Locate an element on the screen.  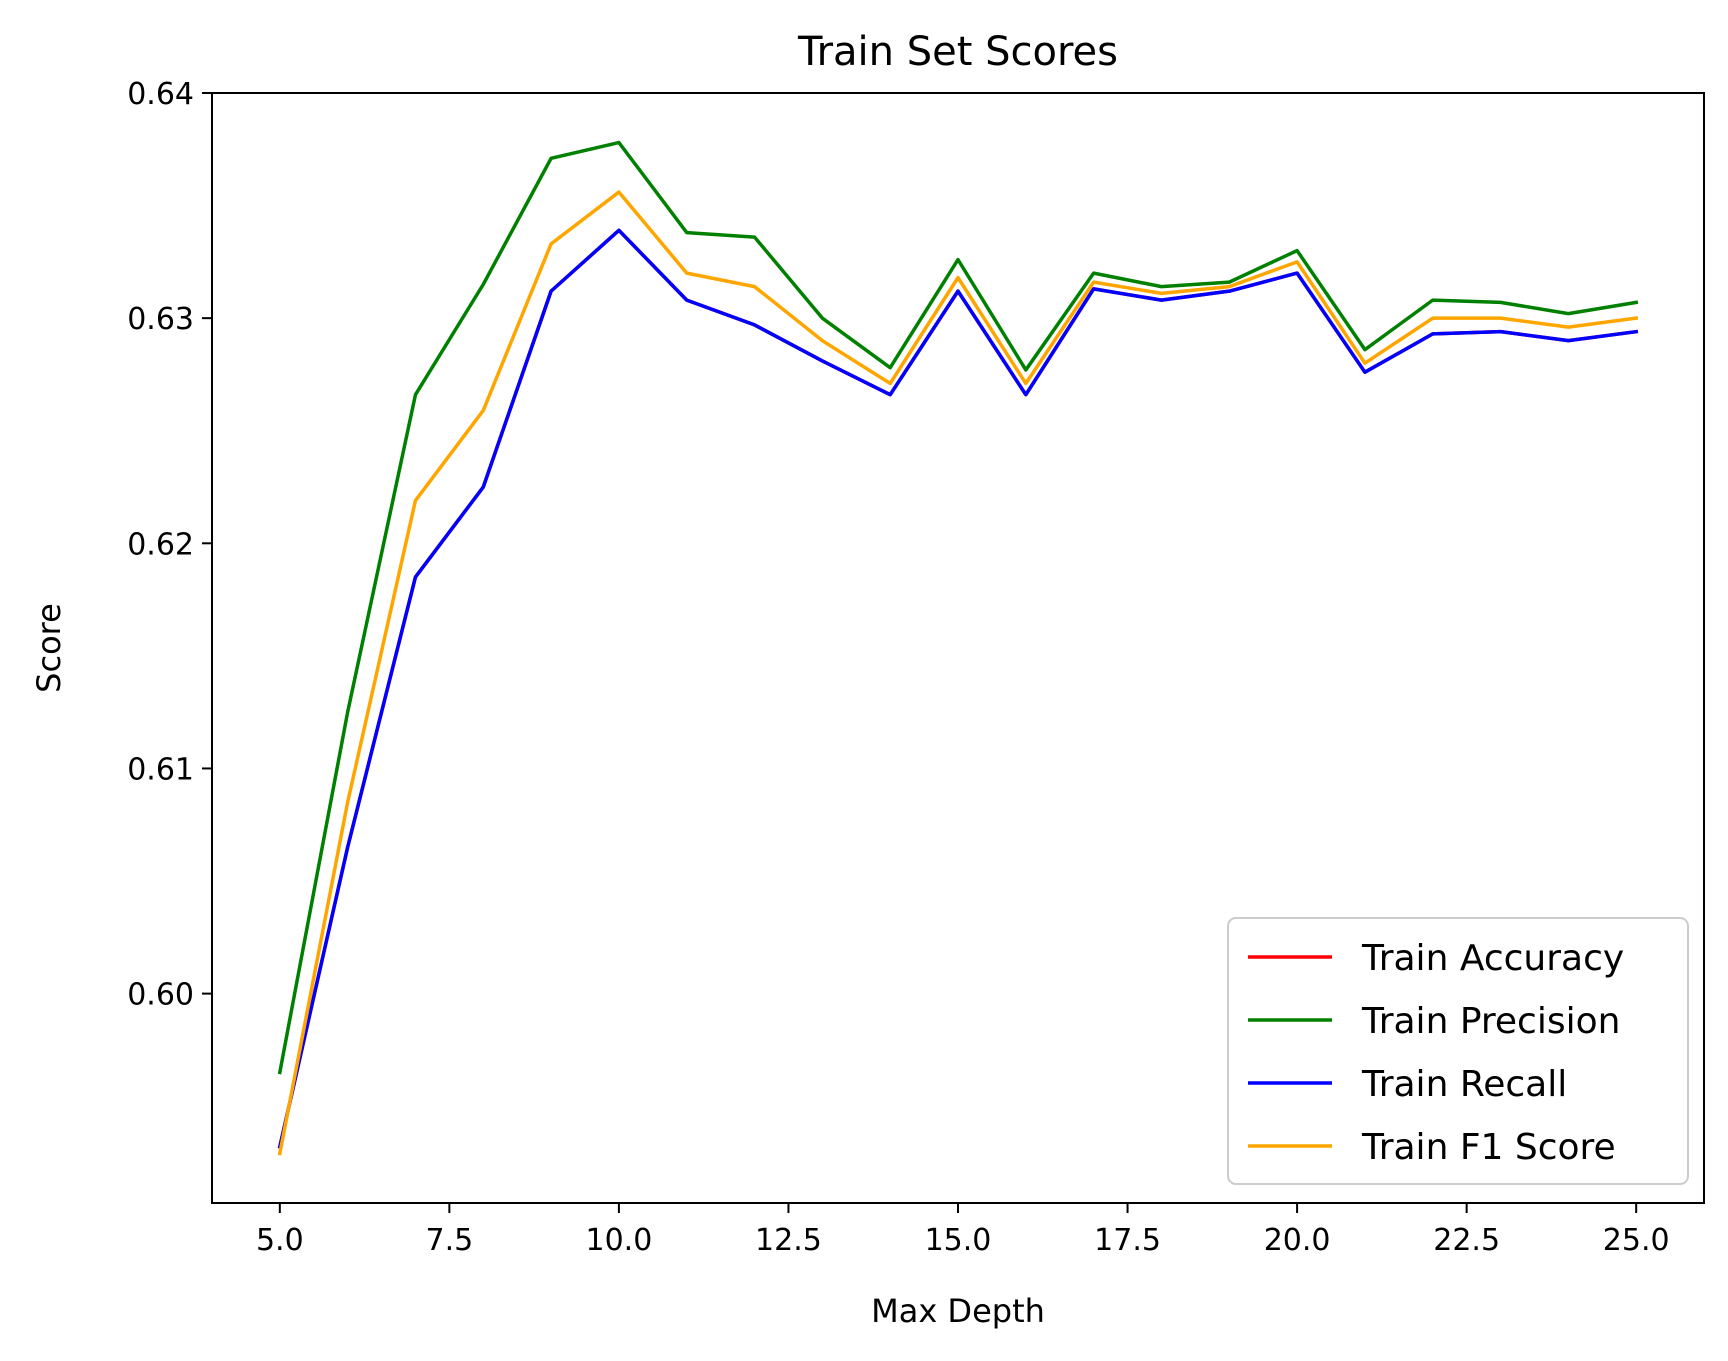
x-tick-label: 22.5 is located at coordinates (1466, 1240).